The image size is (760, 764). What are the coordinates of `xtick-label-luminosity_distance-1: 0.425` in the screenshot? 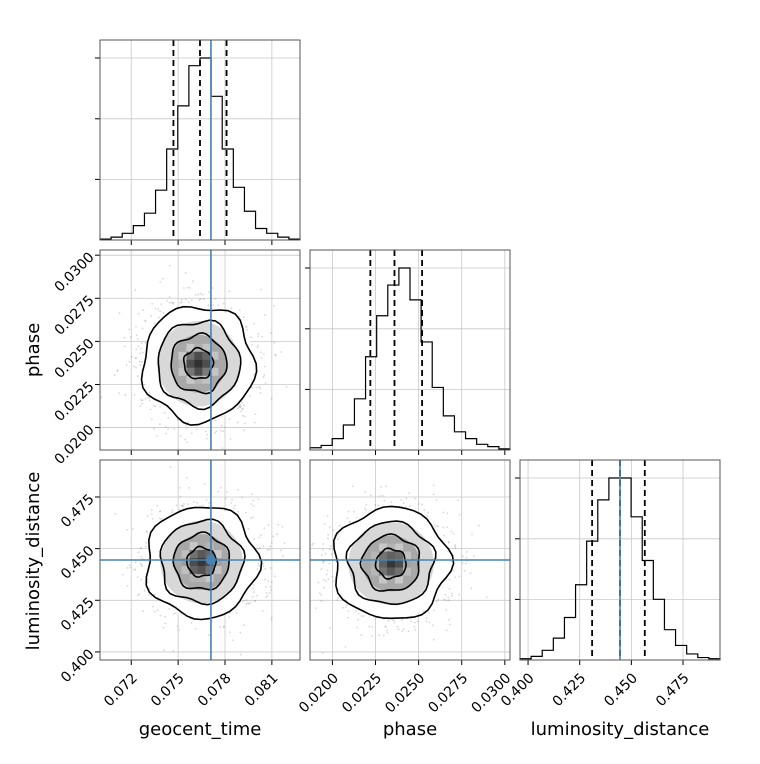 It's located at (570, 690).